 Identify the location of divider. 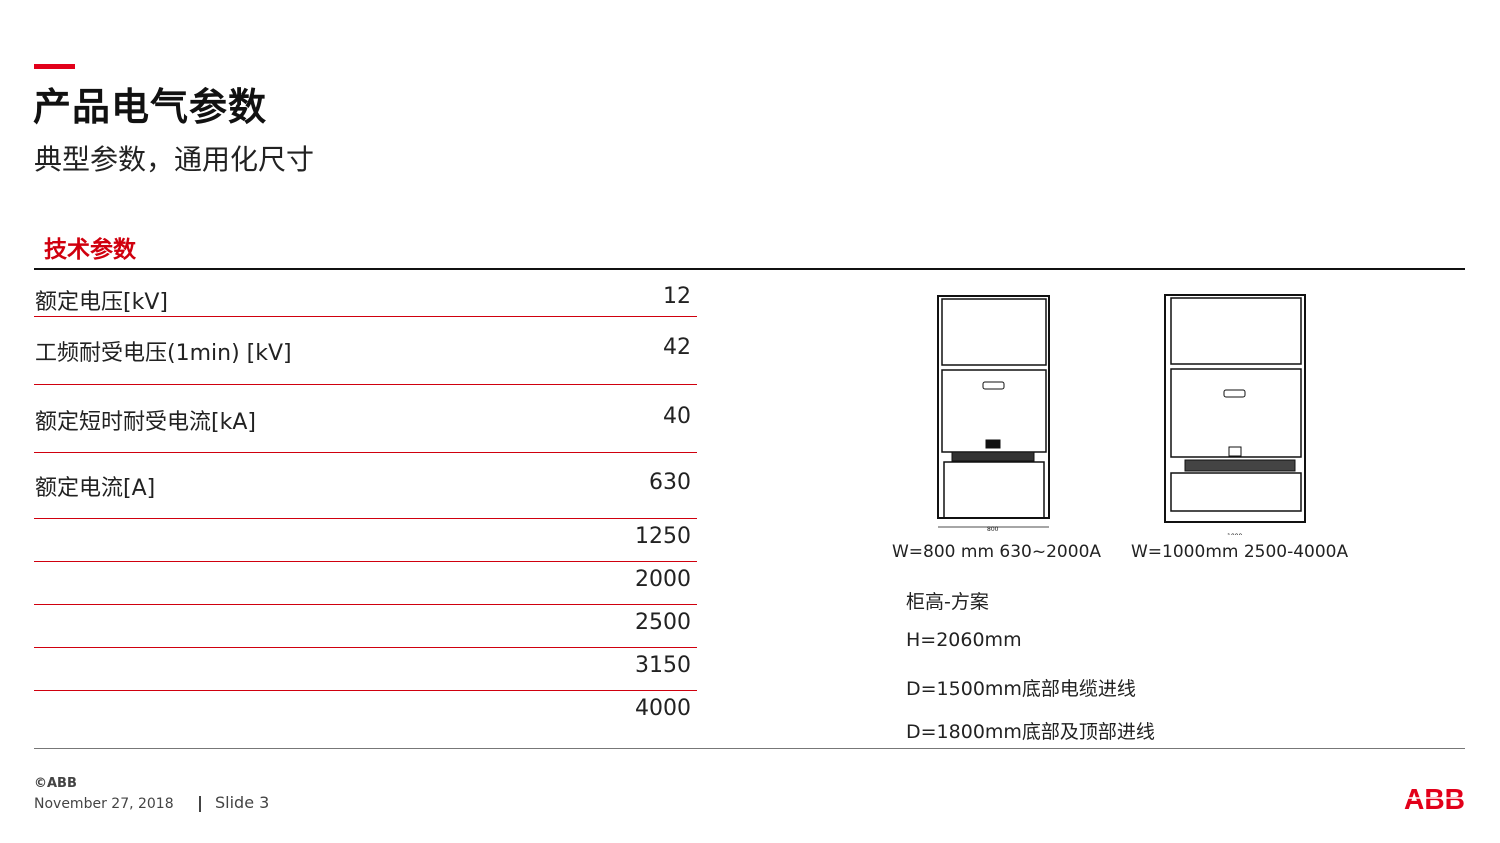
(749, 269).